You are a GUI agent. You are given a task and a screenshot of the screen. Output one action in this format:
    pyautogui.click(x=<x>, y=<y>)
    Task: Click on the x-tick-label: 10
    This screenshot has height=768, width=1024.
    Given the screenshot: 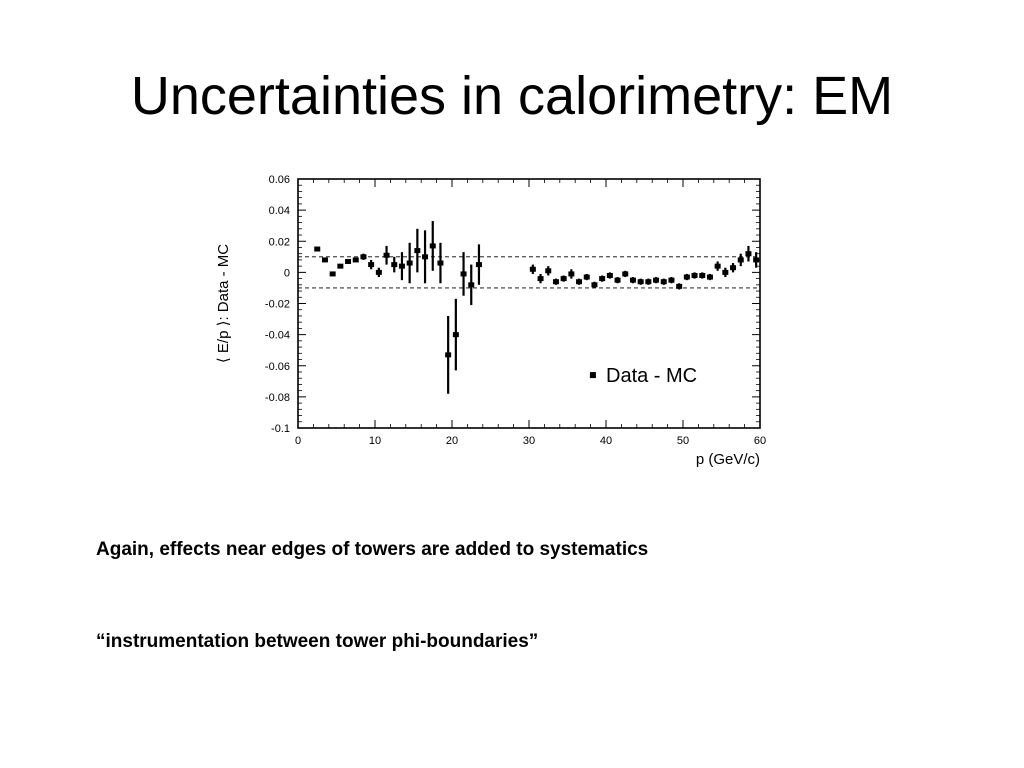 What is the action you would take?
    pyautogui.click(x=375, y=441)
    